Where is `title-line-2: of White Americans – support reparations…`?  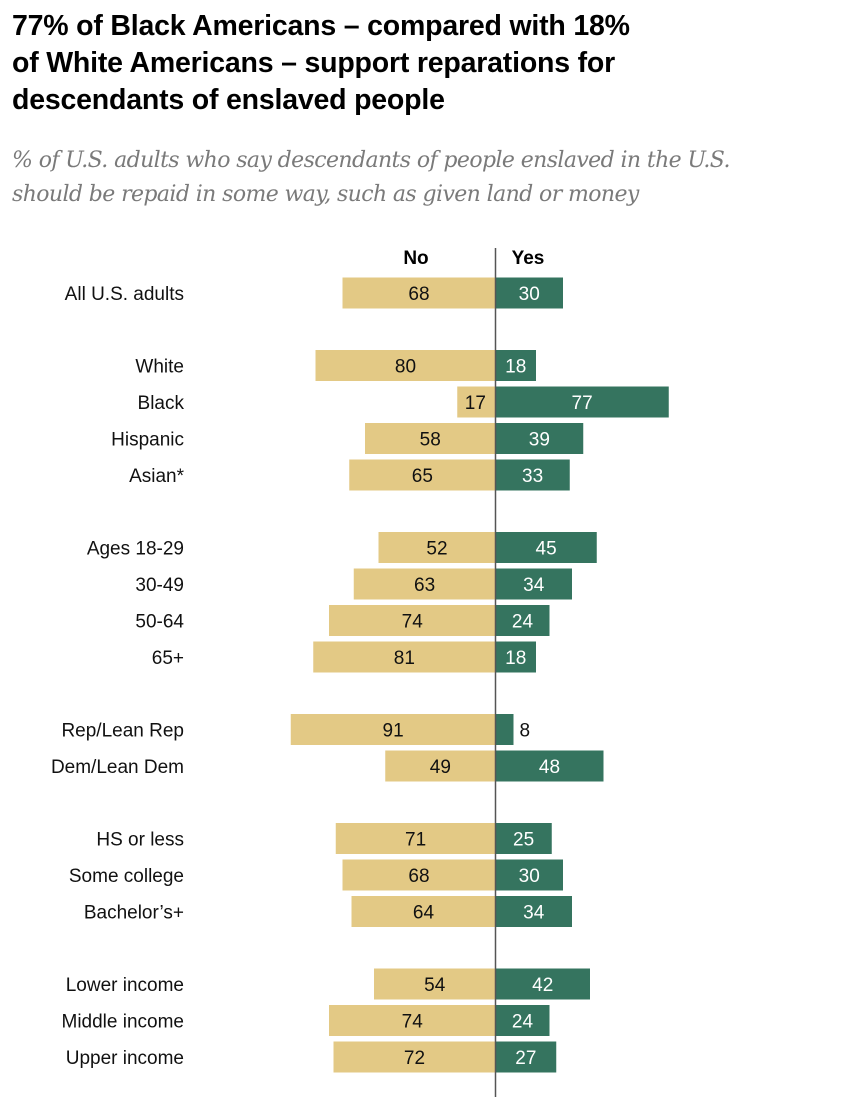
title-line-2: of White Americans – support reparations… is located at coordinates (313, 63).